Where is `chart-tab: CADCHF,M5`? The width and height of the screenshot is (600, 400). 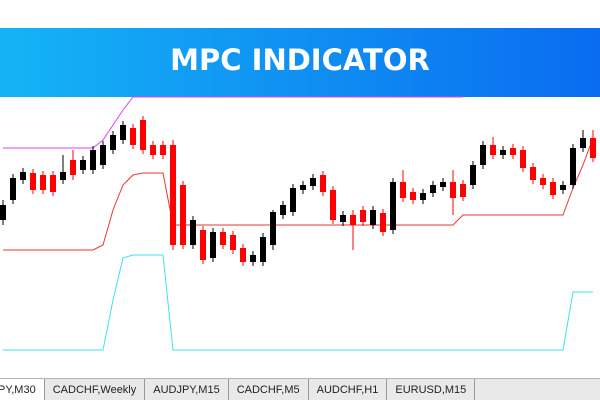
chart-tab: CADCHF,M5 is located at coordinates (269, 389).